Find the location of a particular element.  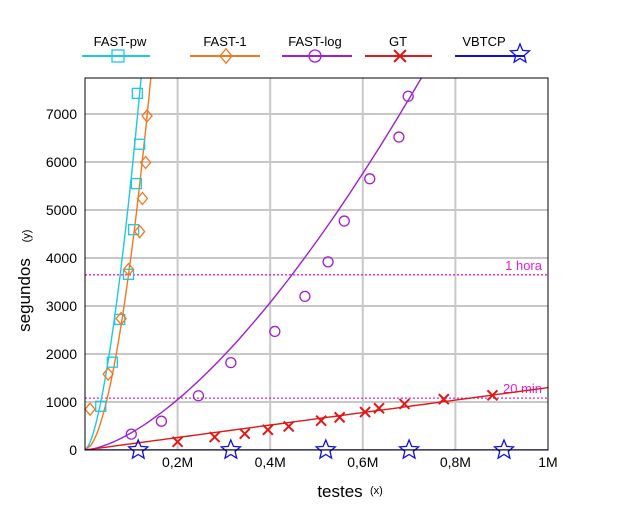

legend-marker-circle is located at coordinates (315, 56).